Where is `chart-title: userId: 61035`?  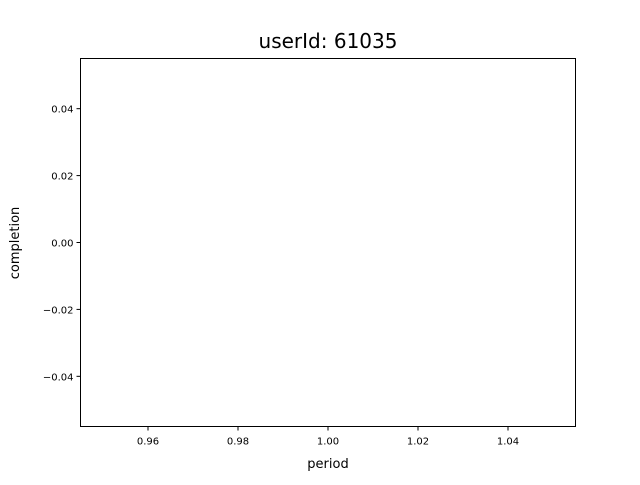 chart-title: userId: 61035 is located at coordinates (328, 41).